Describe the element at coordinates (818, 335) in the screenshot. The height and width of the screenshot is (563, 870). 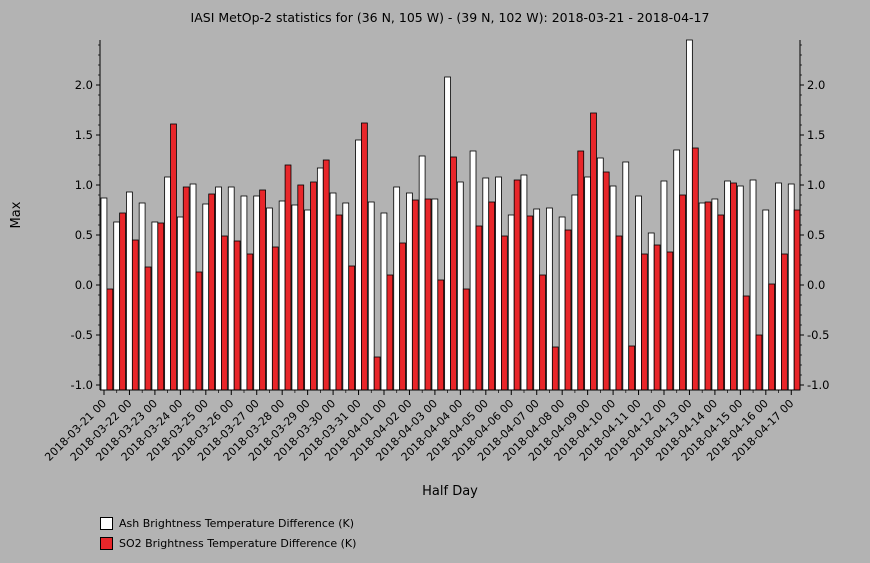
I see `y-tick-label-right-1: -0.5` at that location.